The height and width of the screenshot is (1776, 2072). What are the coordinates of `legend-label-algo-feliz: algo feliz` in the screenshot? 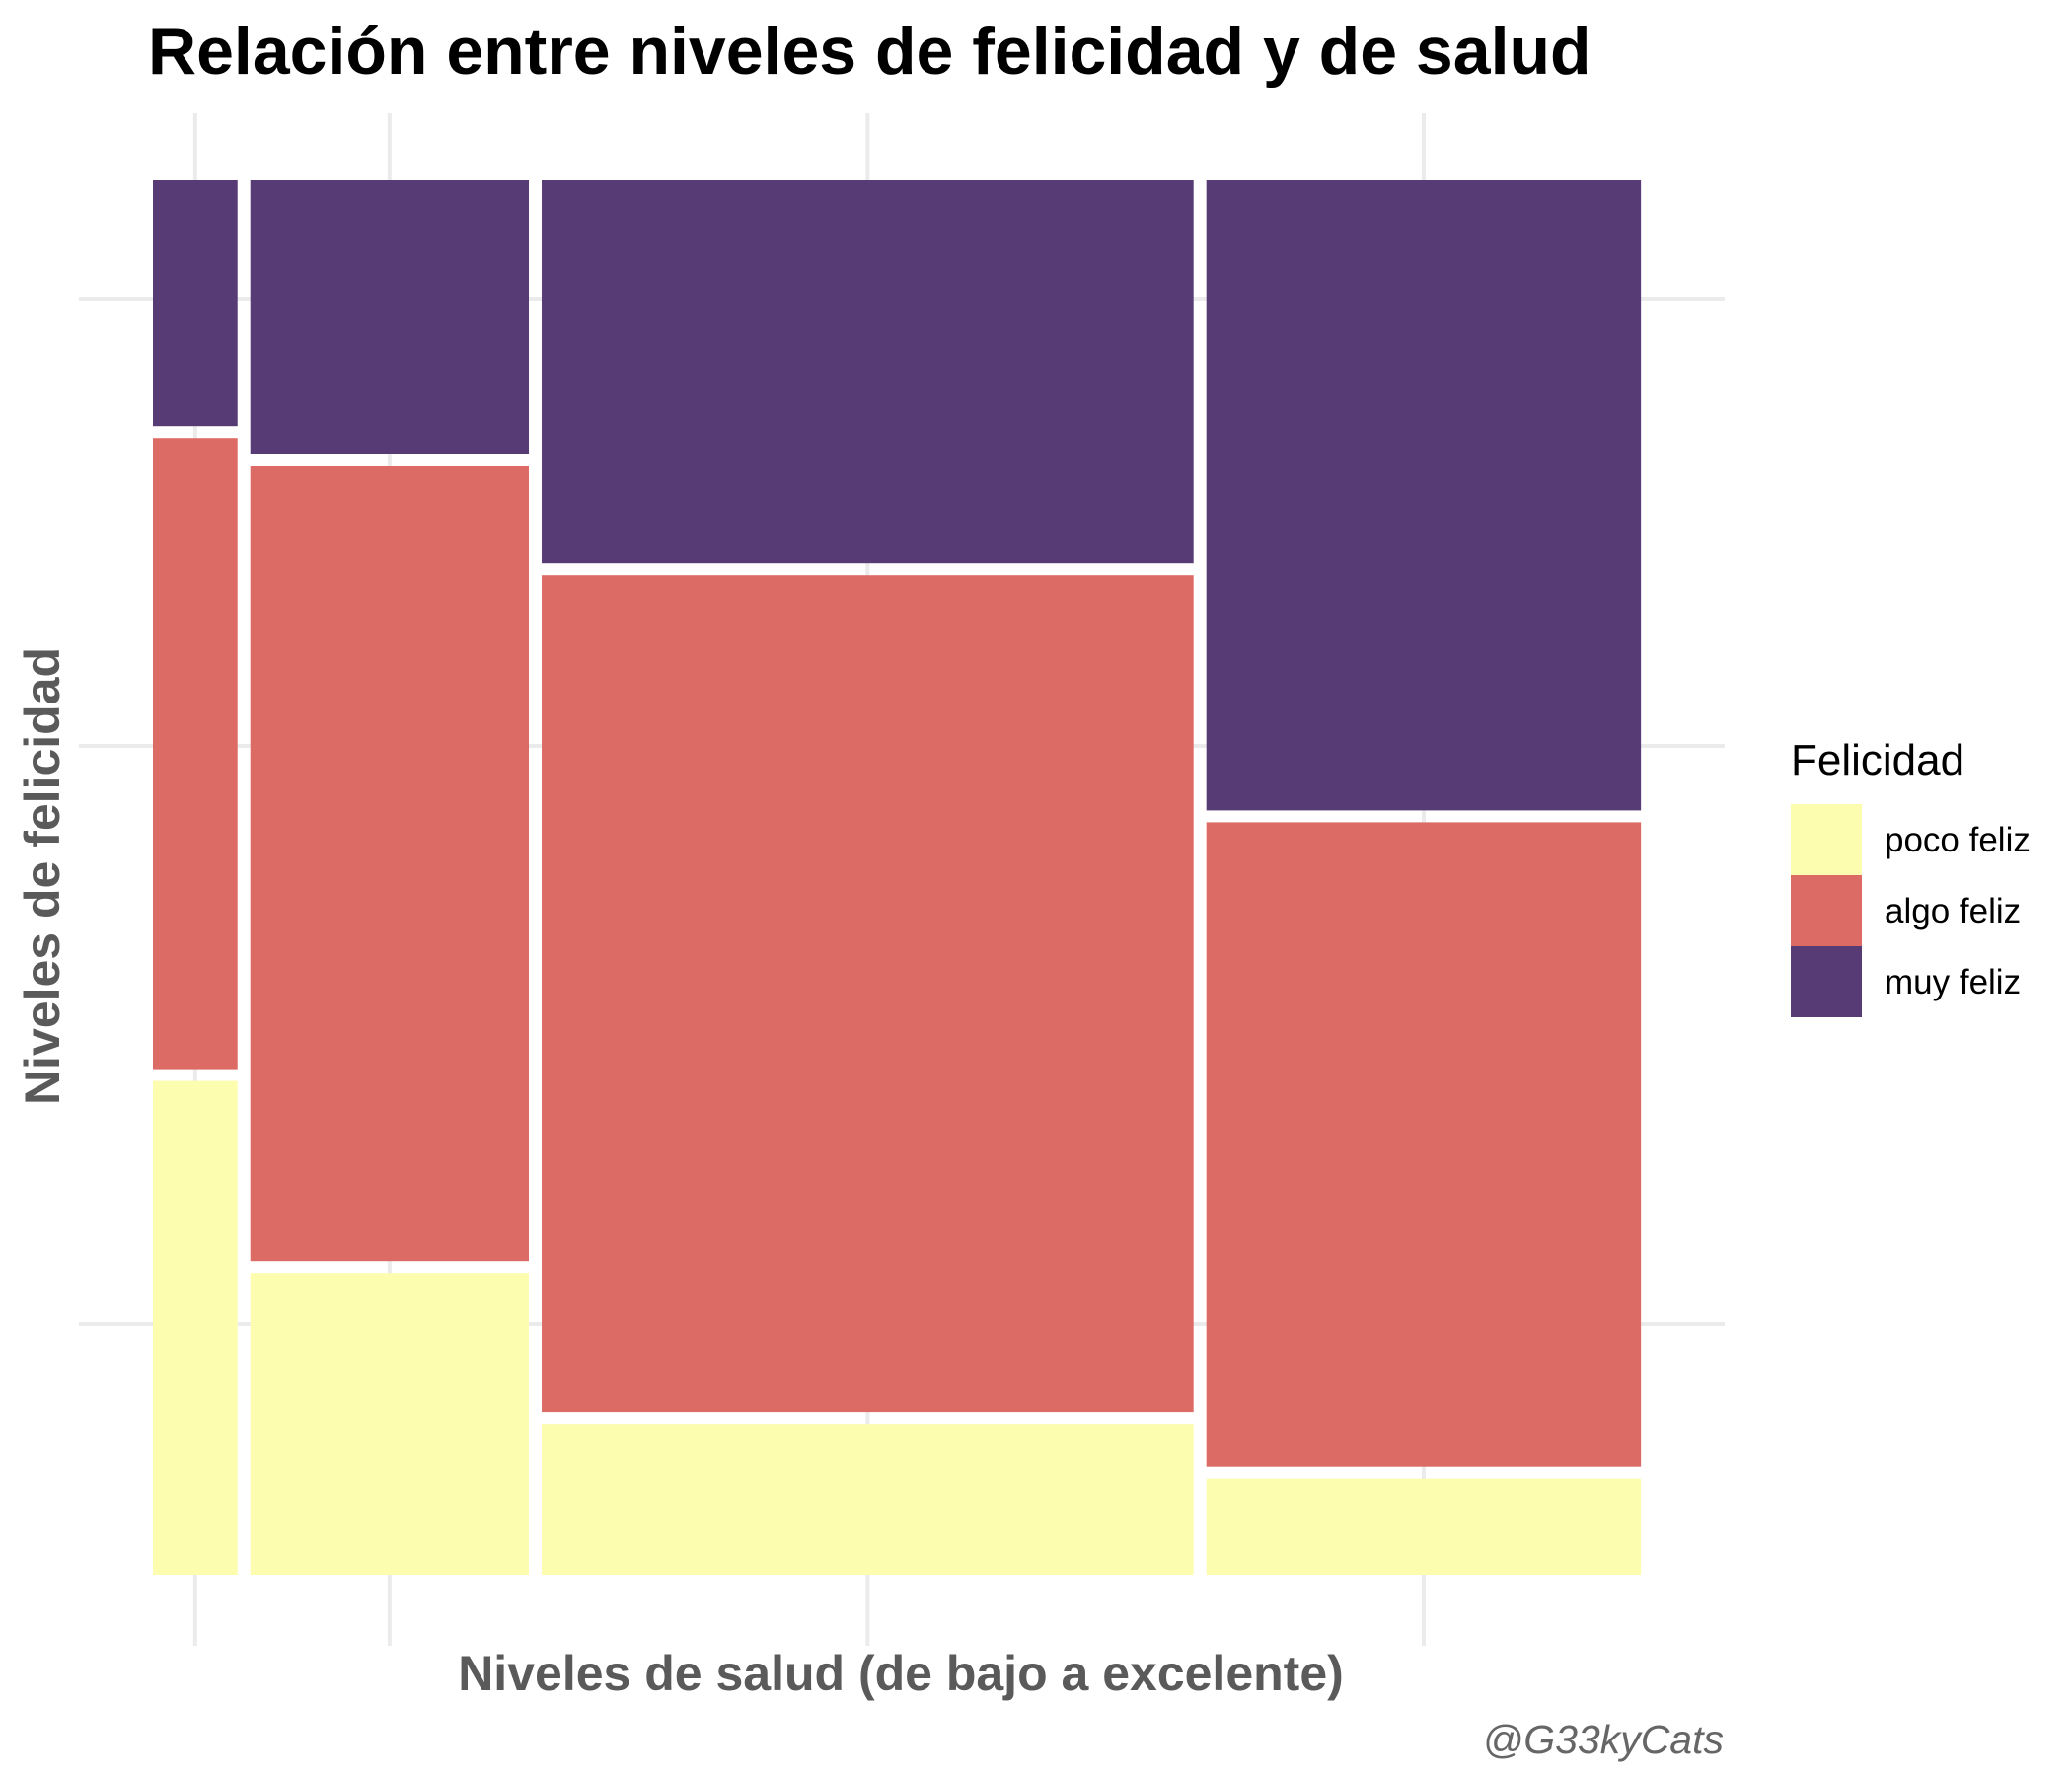 It's located at (1953, 911).